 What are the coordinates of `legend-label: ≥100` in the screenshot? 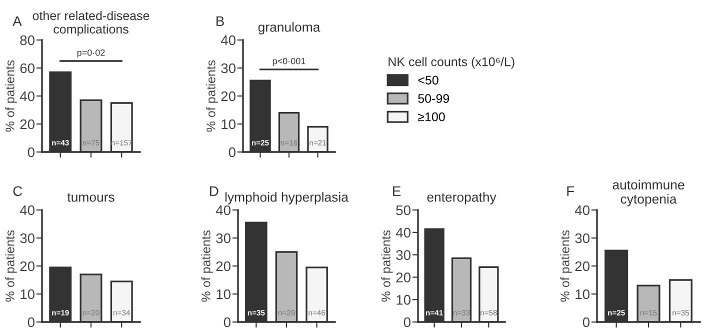 It's located at (431, 117).